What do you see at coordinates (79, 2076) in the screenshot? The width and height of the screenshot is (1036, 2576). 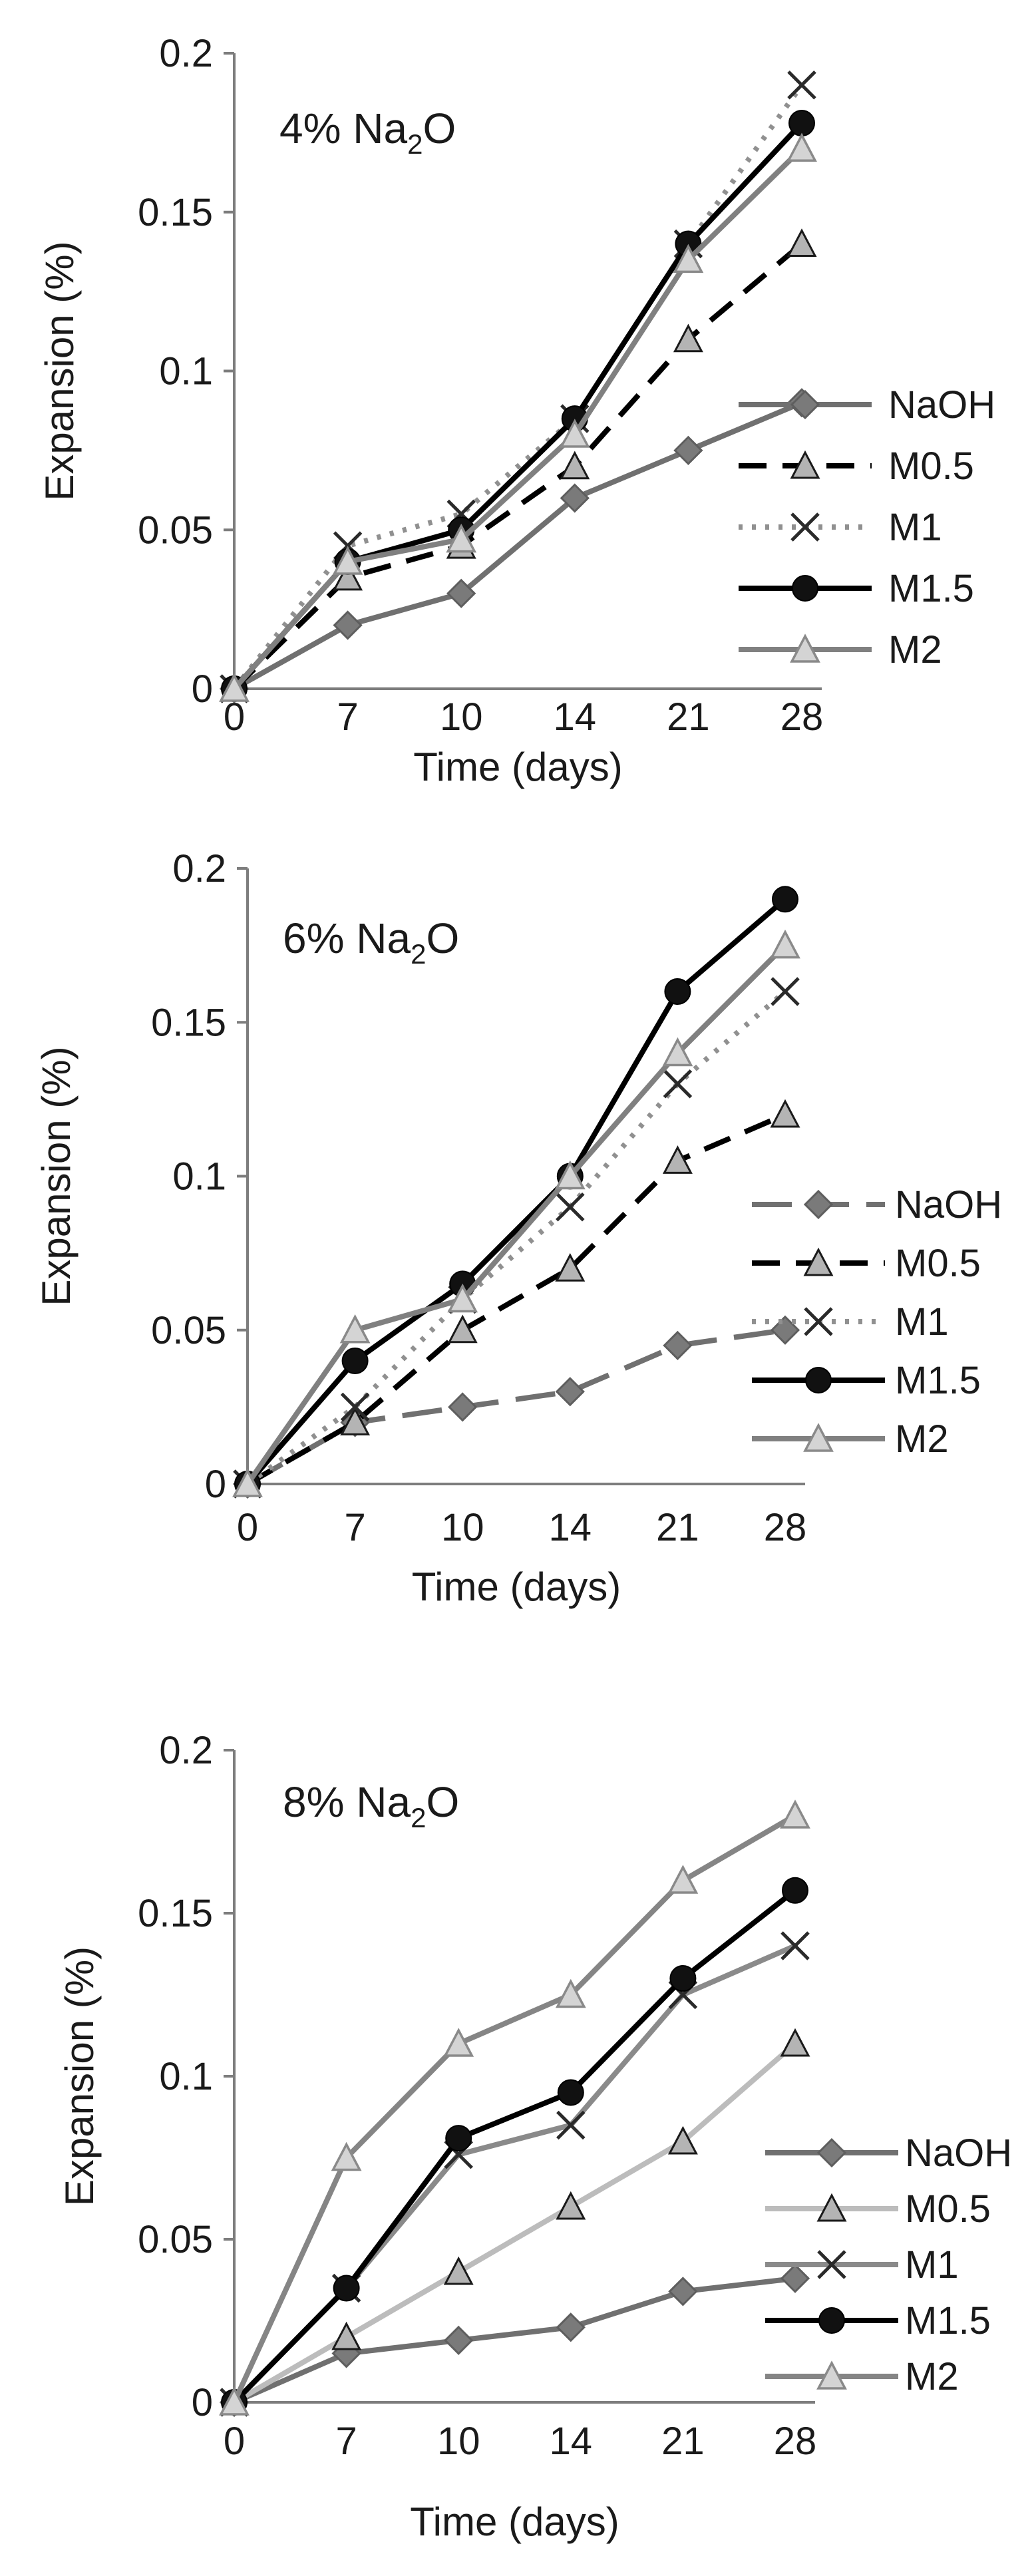 I see `y-axis-label: Expansion (%)` at bounding box center [79, 2076].